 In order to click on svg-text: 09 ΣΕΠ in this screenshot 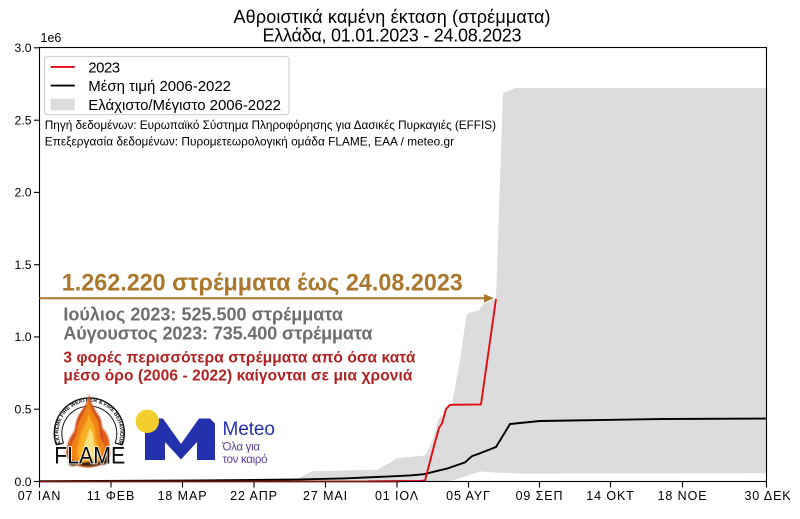, I will do `click(540, 496)`.